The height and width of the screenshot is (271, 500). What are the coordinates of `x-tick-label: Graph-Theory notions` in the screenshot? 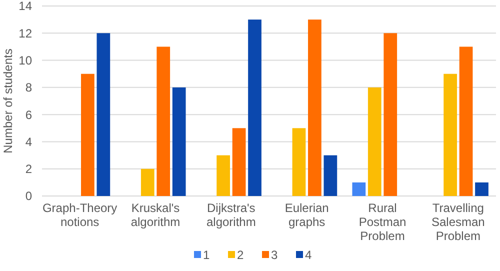 It's located at (80, 215).